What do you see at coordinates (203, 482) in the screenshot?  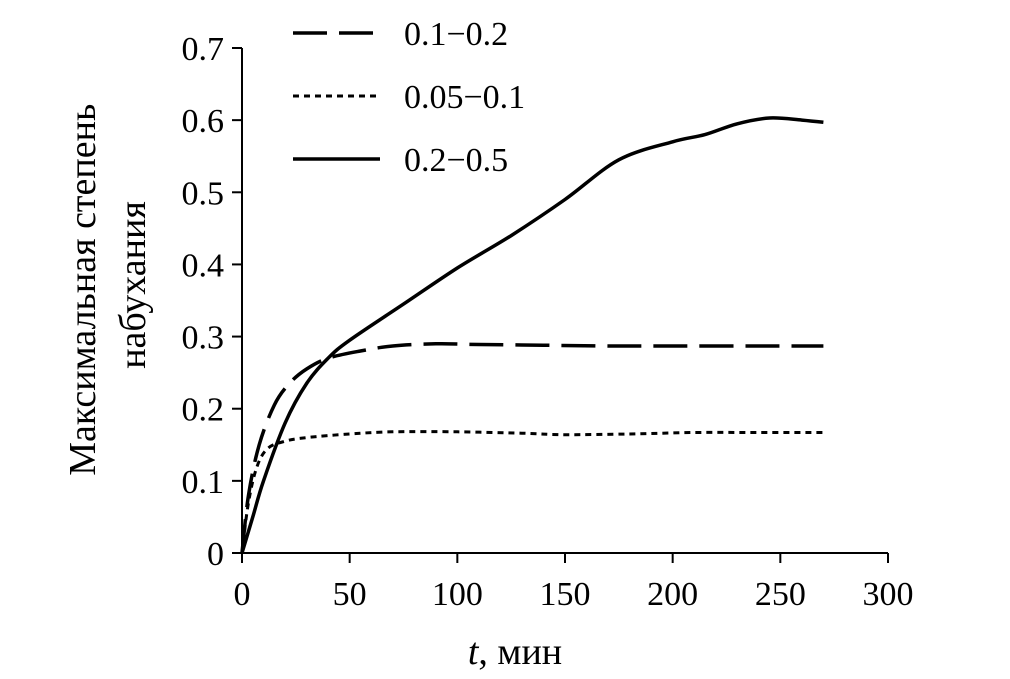 I see `y-tick-label: 0.1` at bounding box center [203, 482].